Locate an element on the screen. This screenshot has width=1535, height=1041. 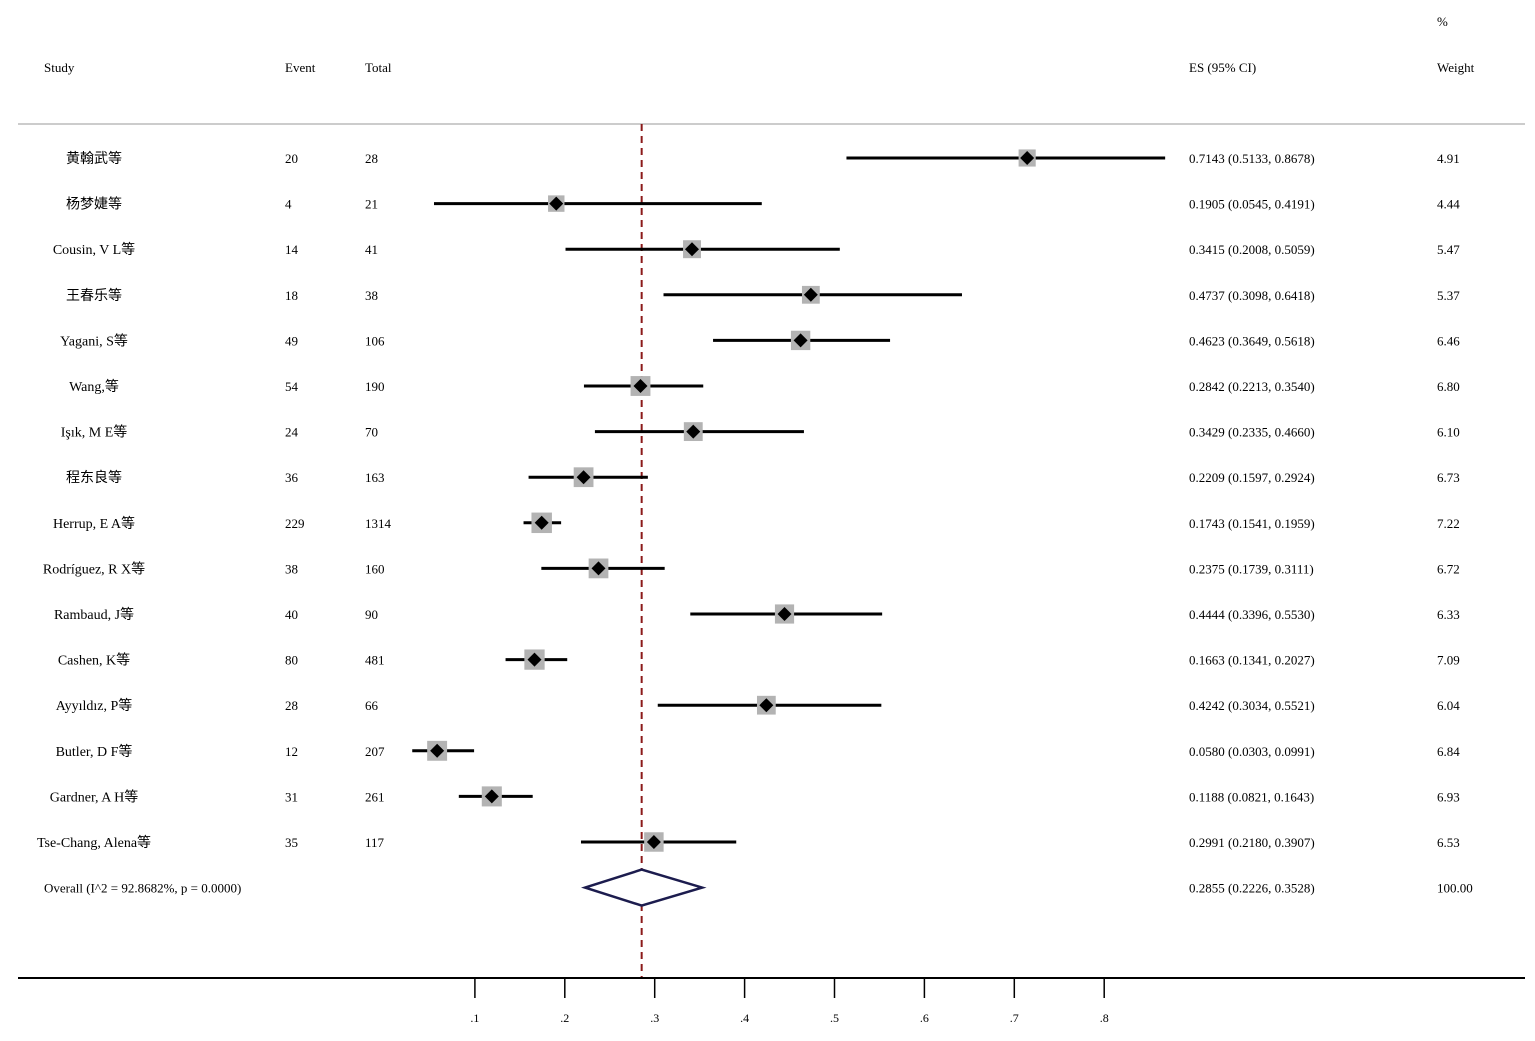
overall-label: Overall (I^2 = 92.8682%, p = 0.0000) is located at coordinates (142, 888).